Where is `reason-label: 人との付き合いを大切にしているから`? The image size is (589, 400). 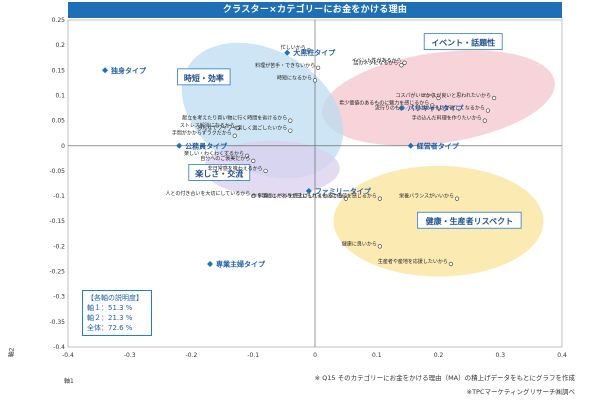 reason-label: 人との付き合いを大切にしているから is located at coordinates (207, 193).